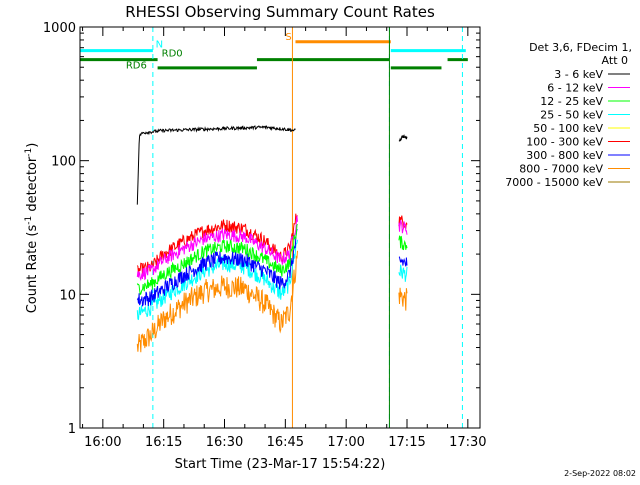 This screenshot has width=640, height=485. What do you see at coordinates (32, 269) in the screenshot?
I see `y-axis-label-part-1: Count Rate (s` at bounding box center [32, 269].